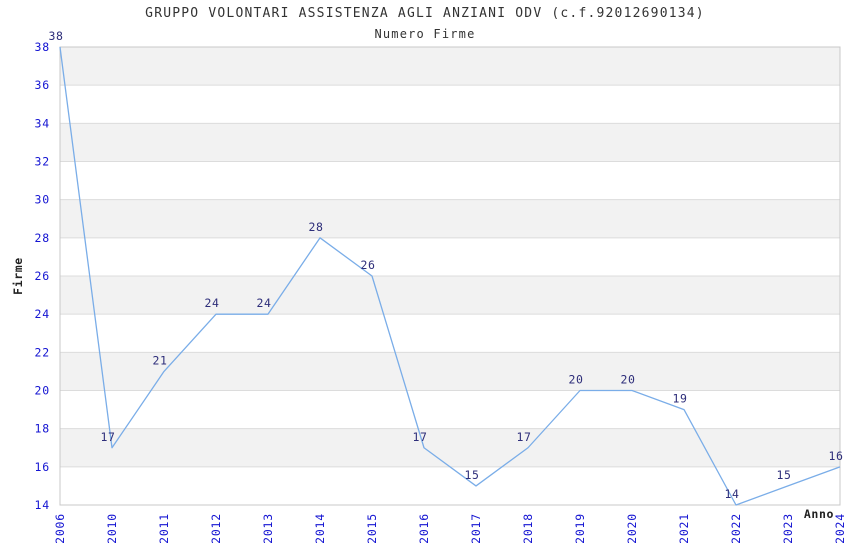 The image size is (850, 550). I want to click on x-tick-label: 2020, so click(632, 528).